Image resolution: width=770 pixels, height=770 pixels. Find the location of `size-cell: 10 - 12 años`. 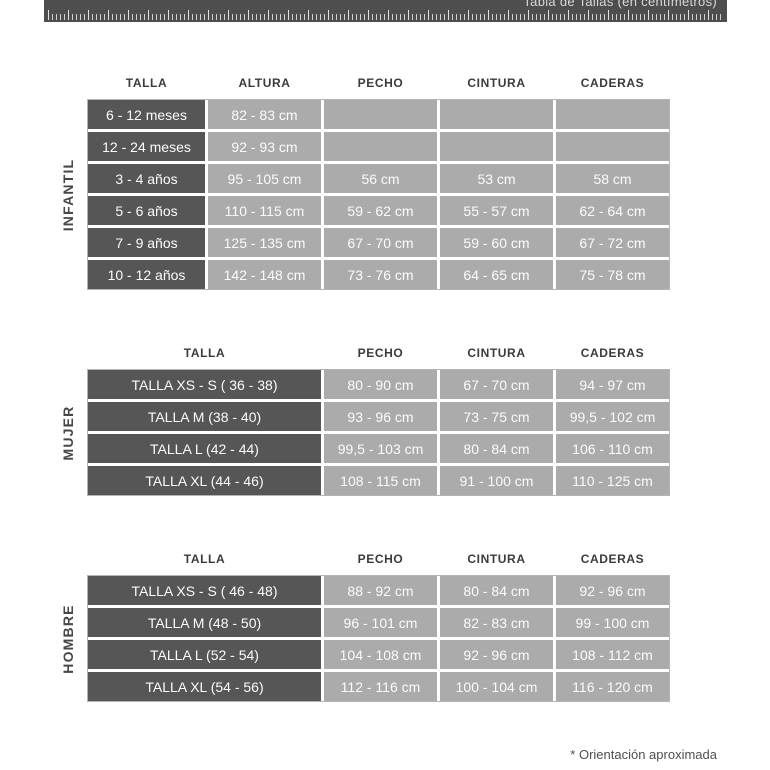

size-cell: 10 - 12 años is located at coordinates (146, 274).